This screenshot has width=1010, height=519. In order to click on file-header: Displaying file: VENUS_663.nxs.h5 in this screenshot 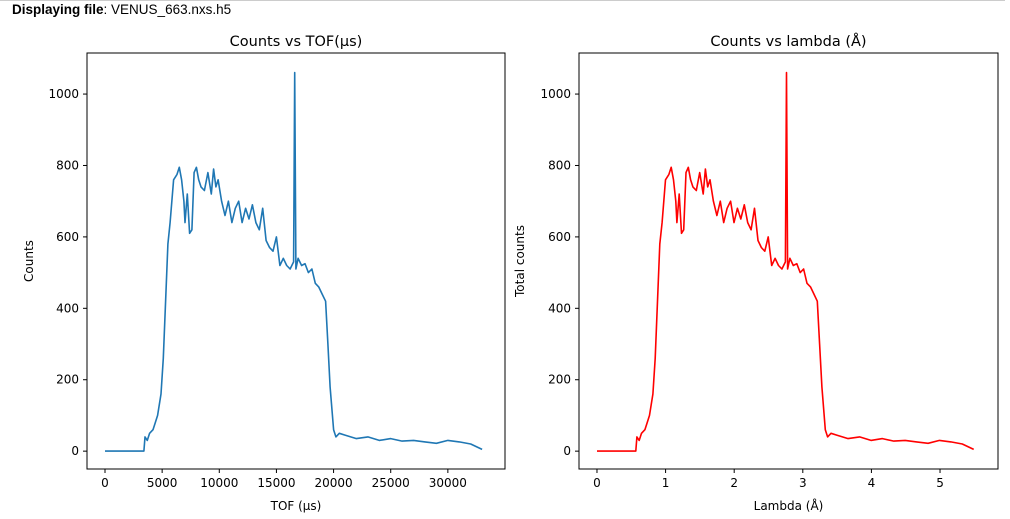, I will do `click(121, 9)`.